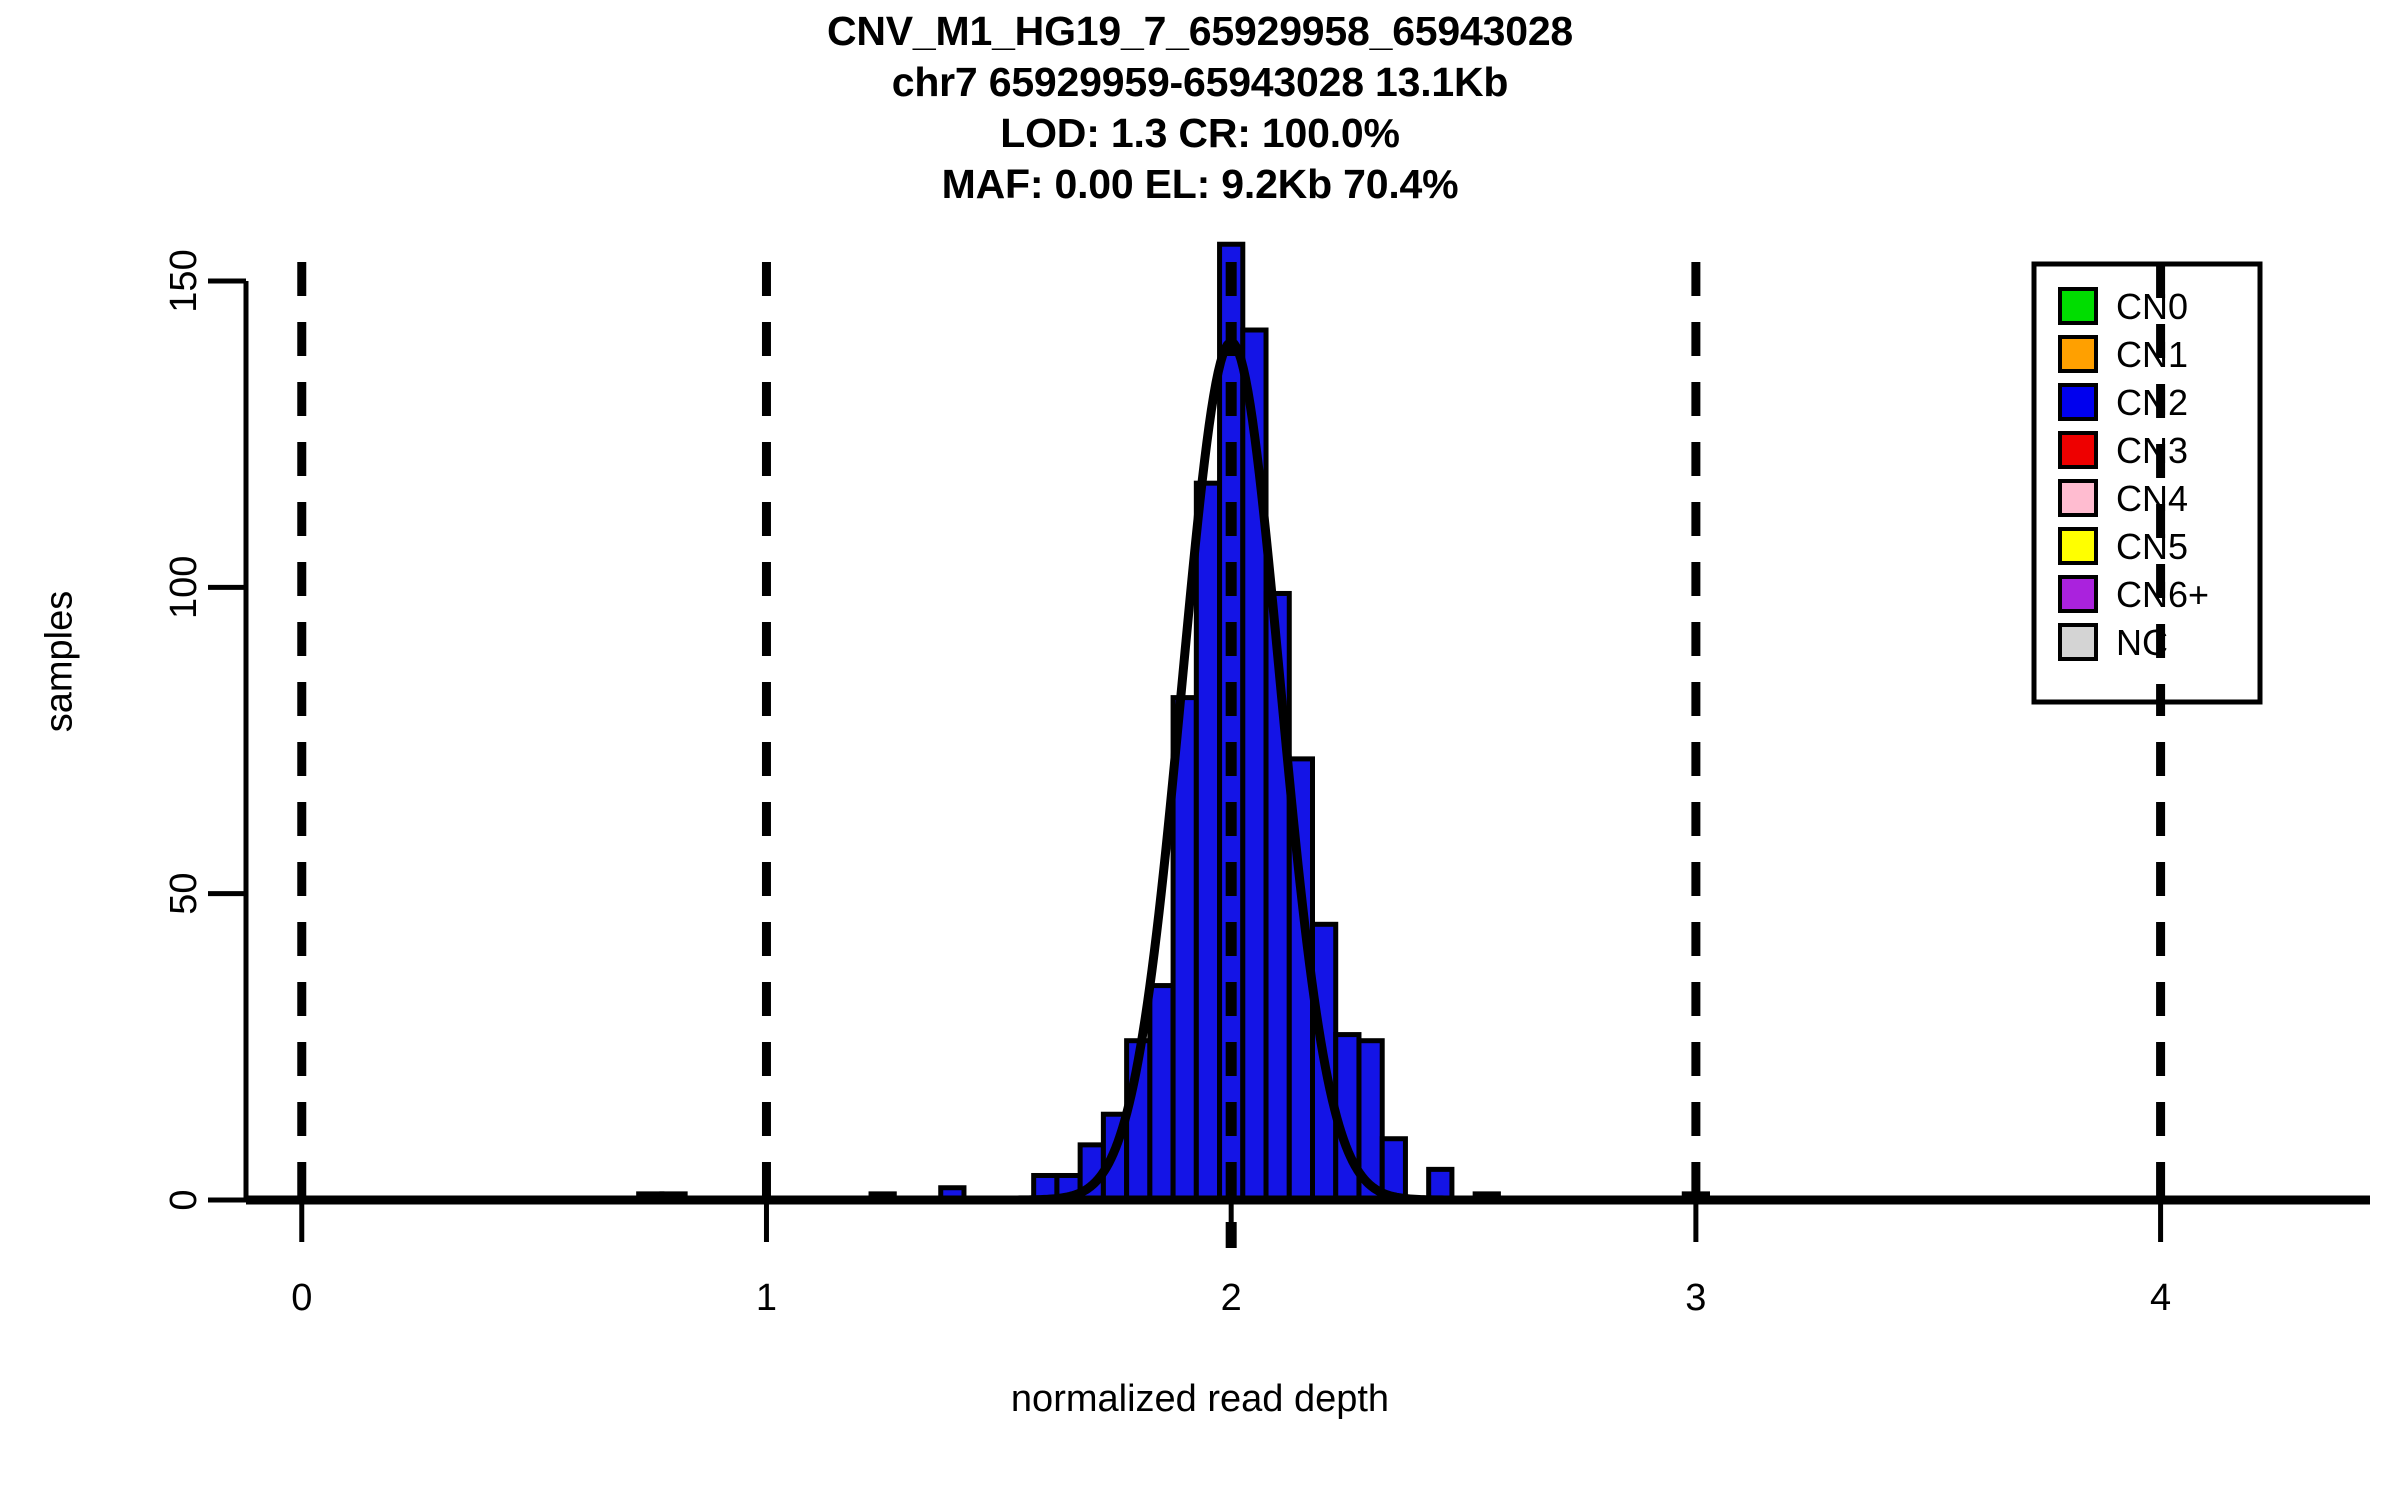  What do you see at coordinates (206, 730) in the screenshot?
I see `y-axis: 0 50 100 150` at bounding box center [206, 730].